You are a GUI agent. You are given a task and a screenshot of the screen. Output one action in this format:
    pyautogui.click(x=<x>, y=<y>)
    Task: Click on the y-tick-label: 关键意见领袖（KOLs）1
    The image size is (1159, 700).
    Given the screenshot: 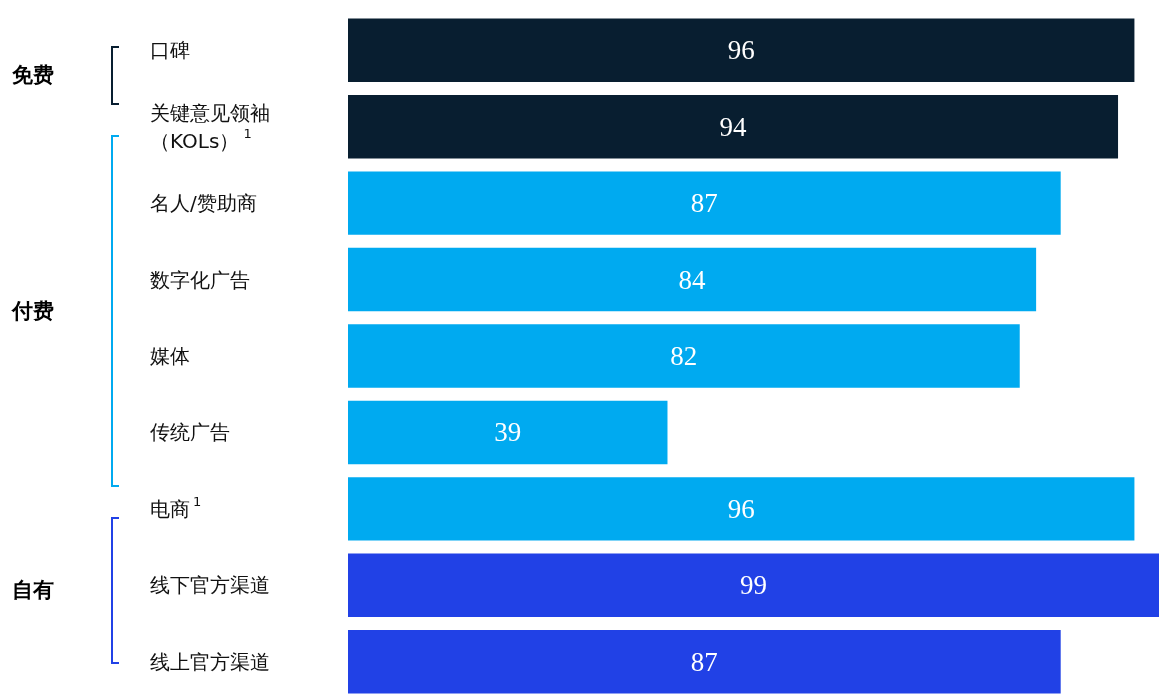 What is the action you would take?
    pyautogui.click(x=210, y=126)
    